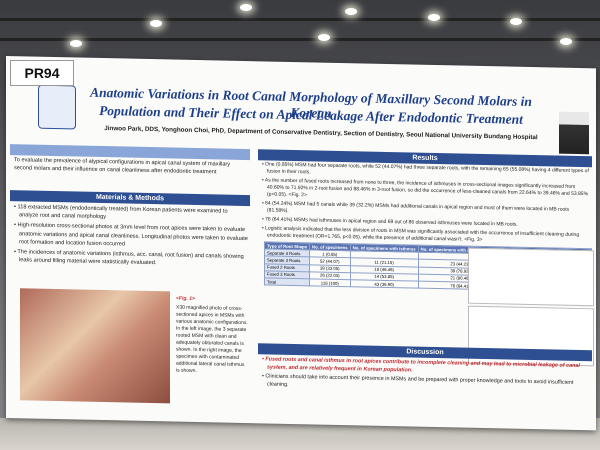  I want to click on table-cell: Total, so click(287, 281).